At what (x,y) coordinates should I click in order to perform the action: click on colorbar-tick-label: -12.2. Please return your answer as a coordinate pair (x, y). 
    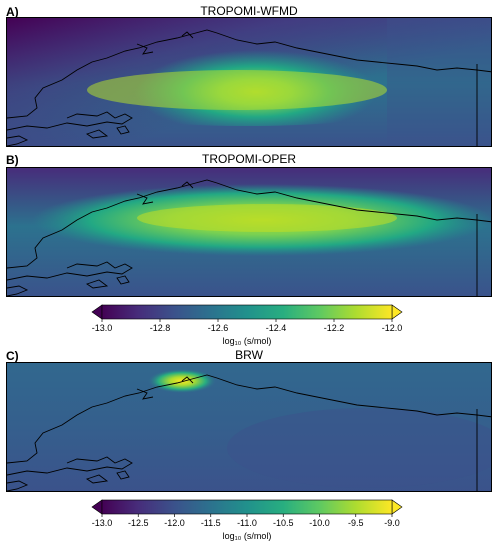
    Looking at the image, I should click on (334, 328).